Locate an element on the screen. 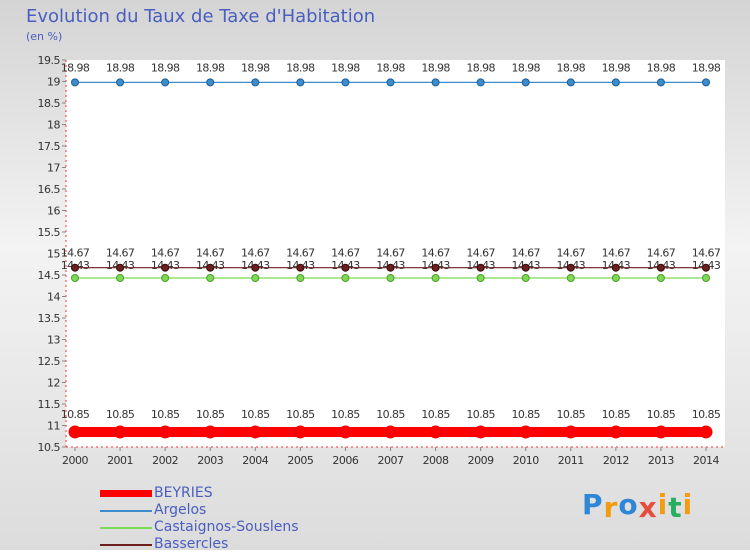 The width and height of the screenshot is (750, 553). logo-letter: P is located at coordinates (593, 504).